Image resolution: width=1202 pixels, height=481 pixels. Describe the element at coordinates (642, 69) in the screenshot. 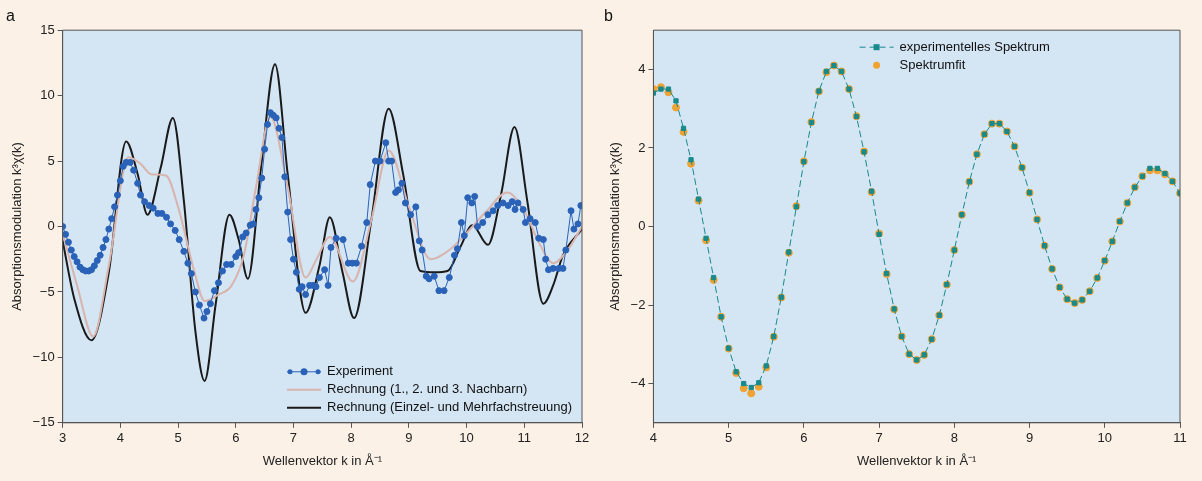

I see `y-tick-label: 4` at that location.